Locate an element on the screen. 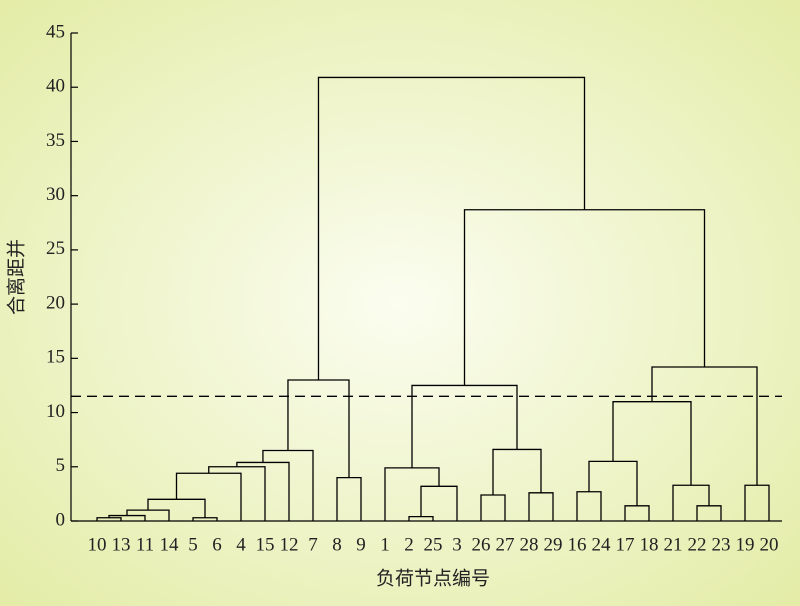 This screenshot has width=800, height=606. x-tick-label: 5 is located at coordinates (193, 544).